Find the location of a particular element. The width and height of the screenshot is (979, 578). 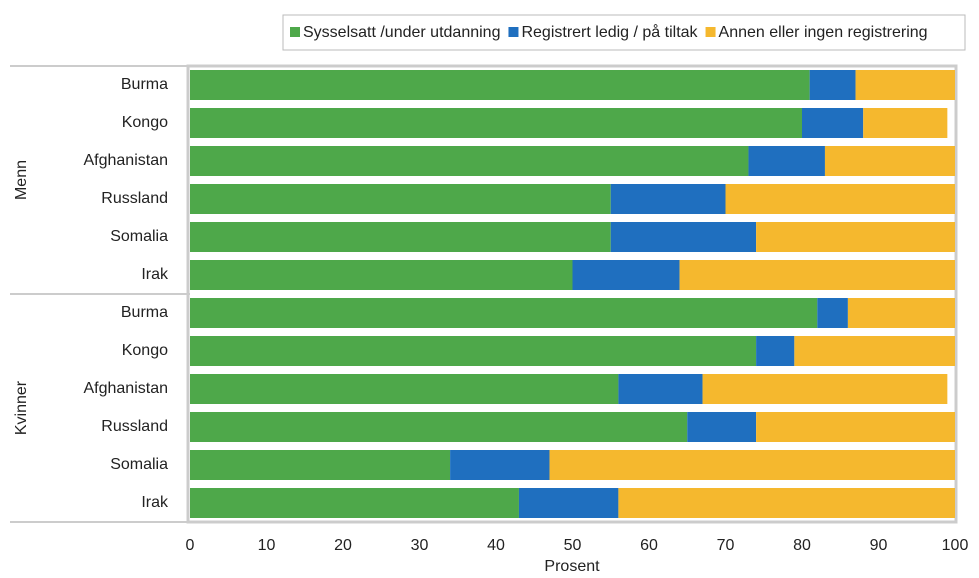

legend-label: Registrert ledig / på tiltak is located at coordinates (609, 32).